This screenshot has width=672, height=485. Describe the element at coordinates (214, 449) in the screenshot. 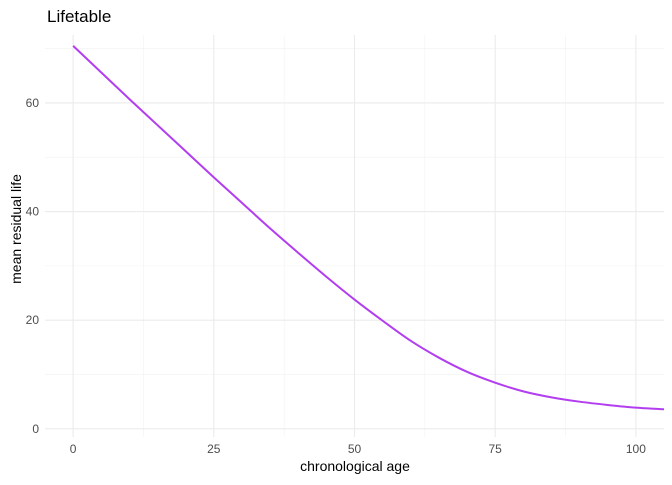

I see `x-tick-label: 25` at that location.